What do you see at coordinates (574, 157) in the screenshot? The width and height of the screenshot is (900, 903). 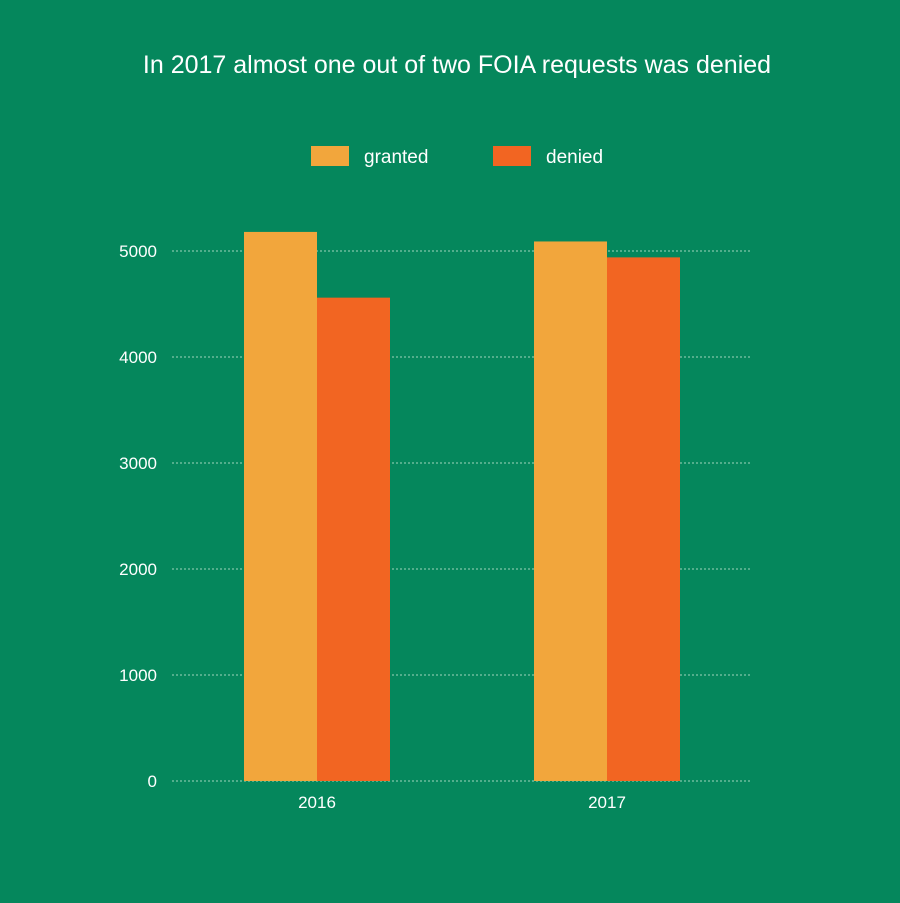 I see `legend-label-denied: denied` at bounding box center [574, 157].